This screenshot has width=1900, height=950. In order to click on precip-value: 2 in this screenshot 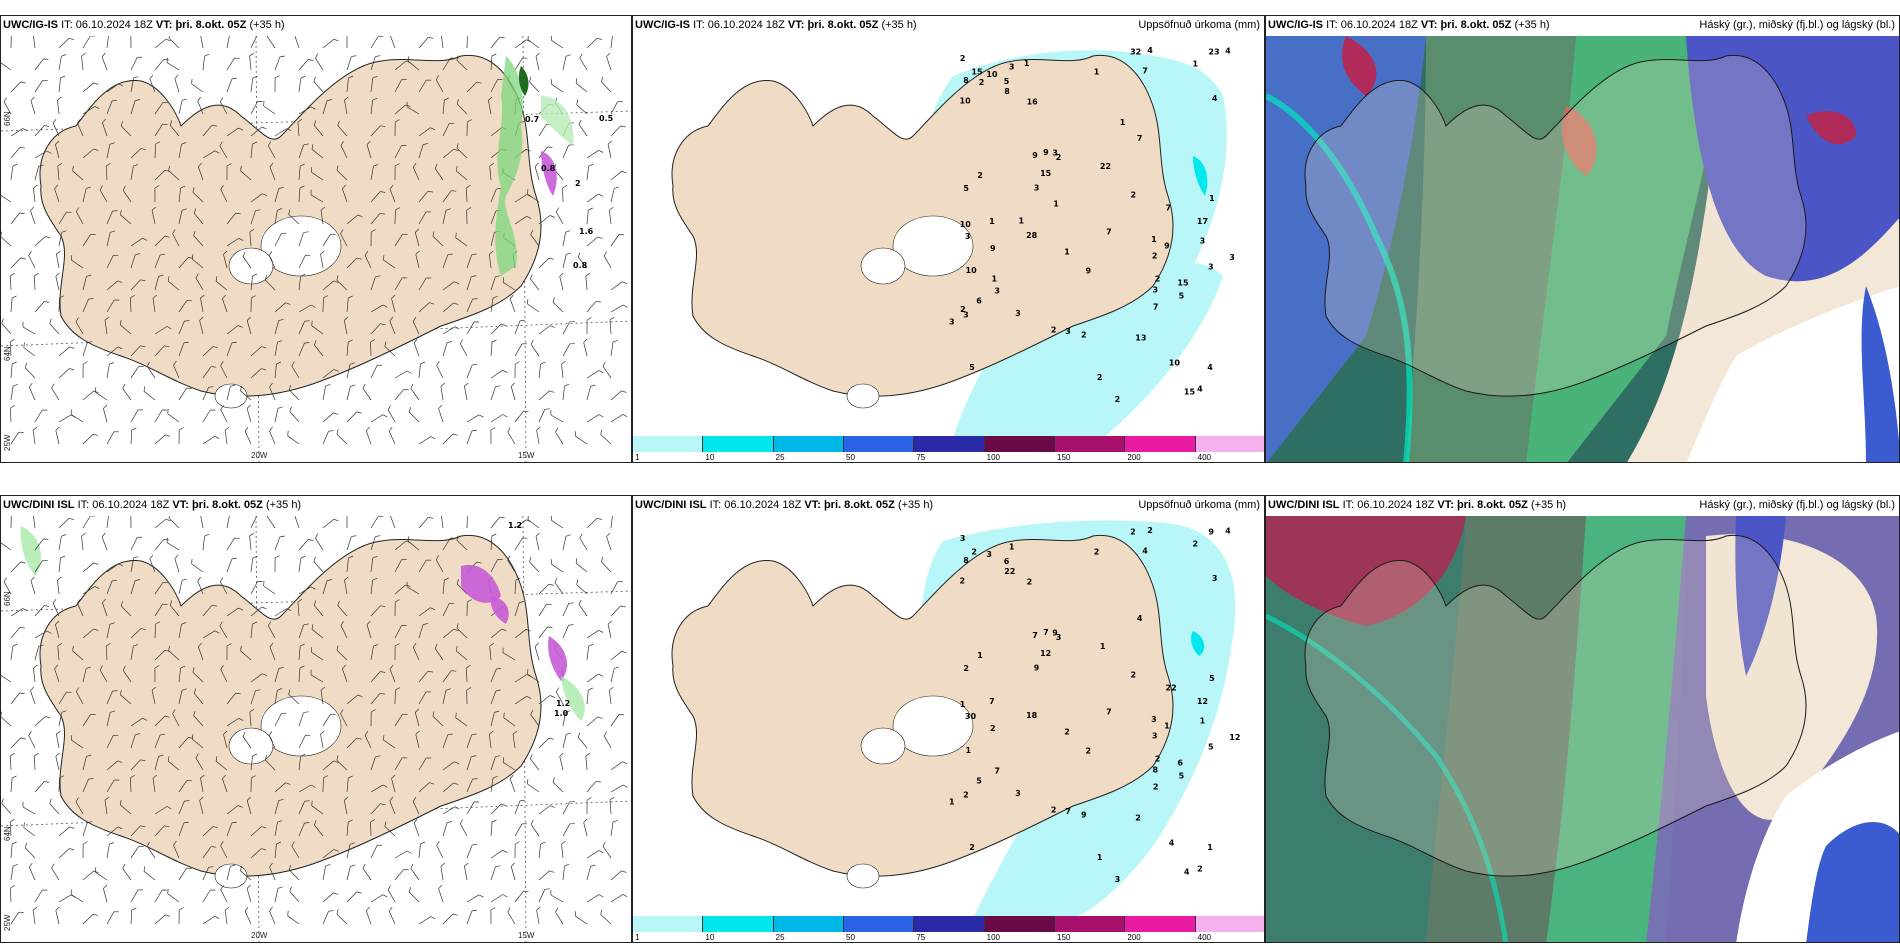, I will do `click(1030, 582)`.